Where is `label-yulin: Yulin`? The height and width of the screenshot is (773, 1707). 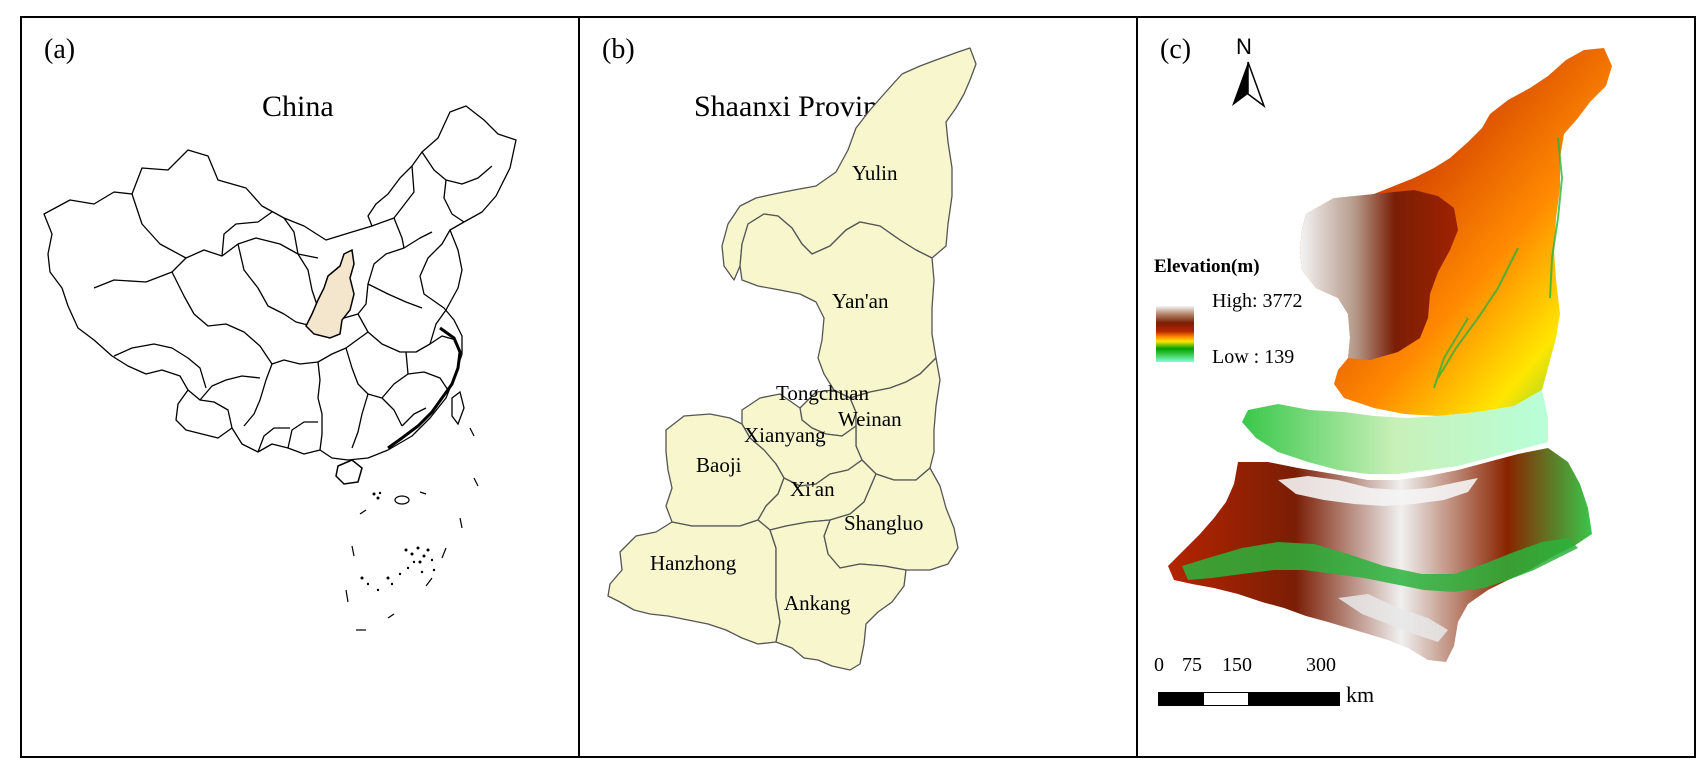
label-yulin: Yulin is located at coordinates (875, 173).